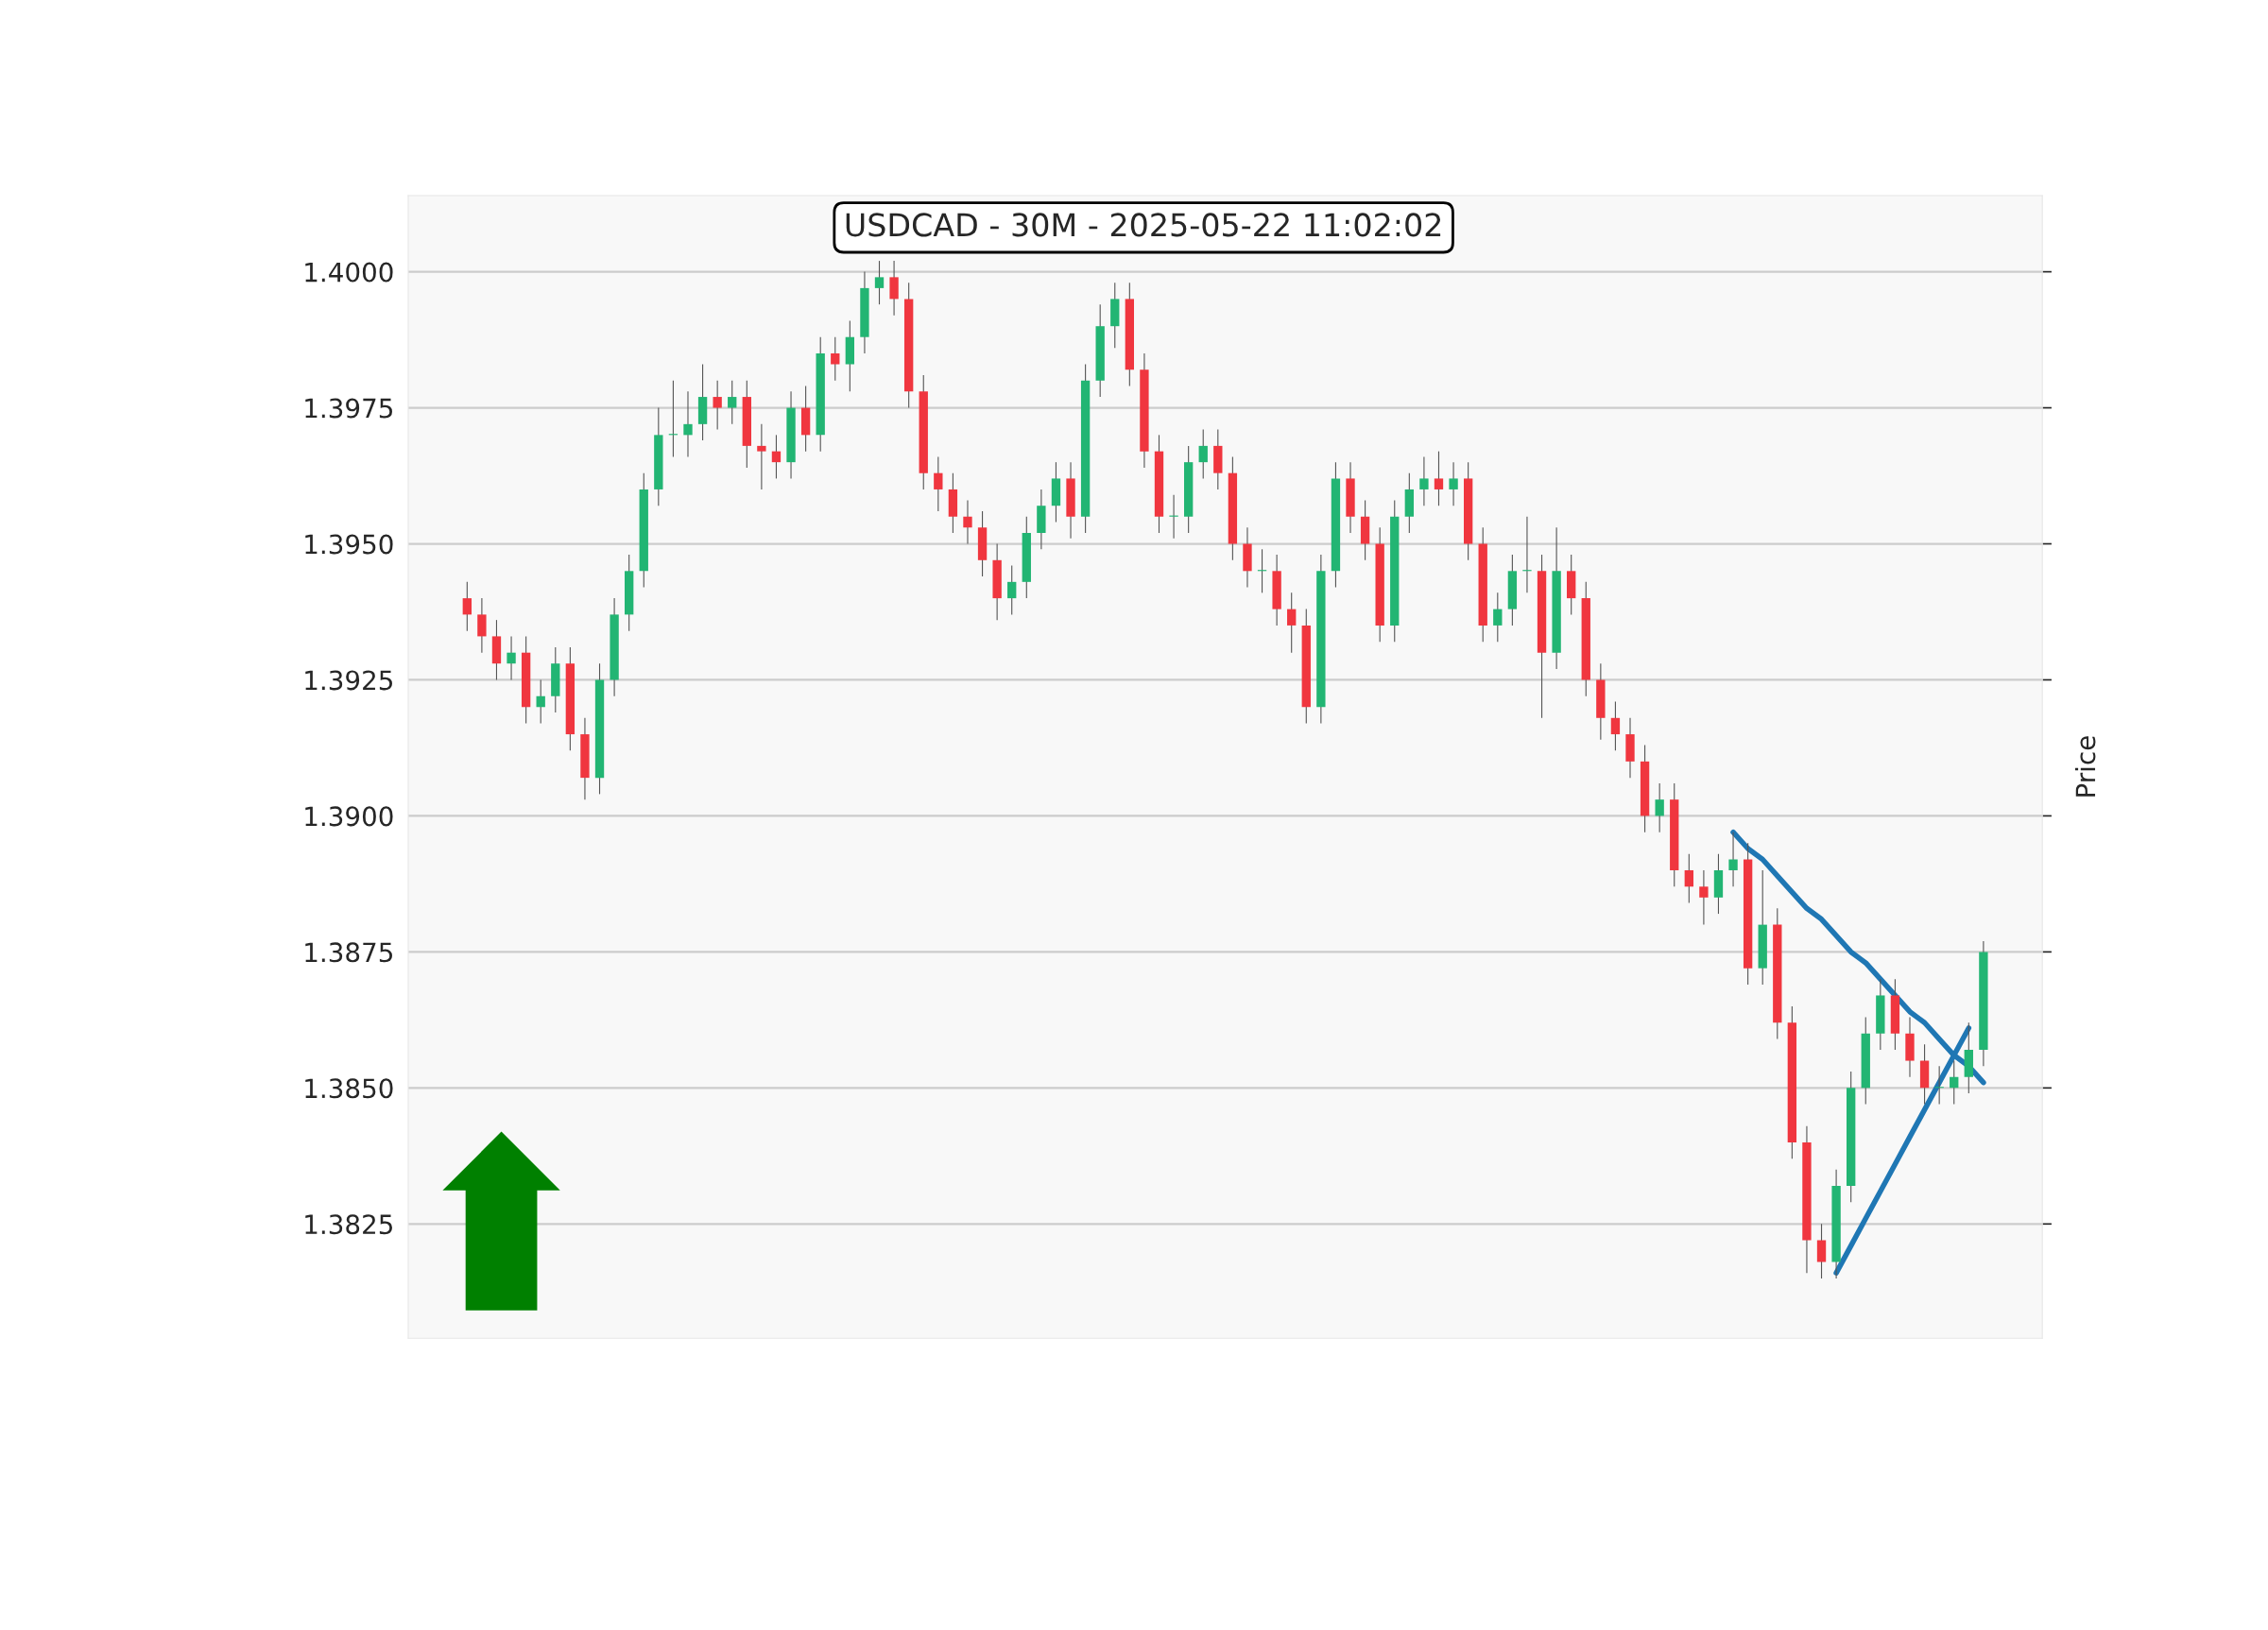  I want to click on y-tick-label: 1.3975, so click(348, 409).